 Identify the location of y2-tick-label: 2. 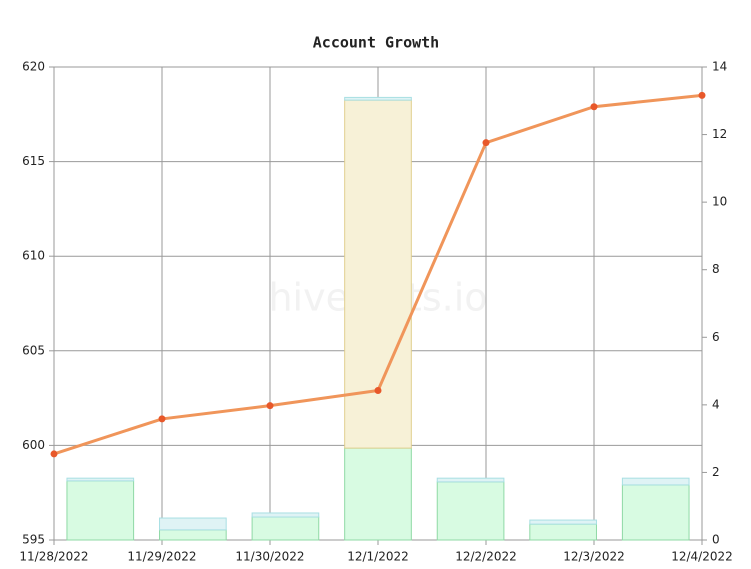
(716, 472).